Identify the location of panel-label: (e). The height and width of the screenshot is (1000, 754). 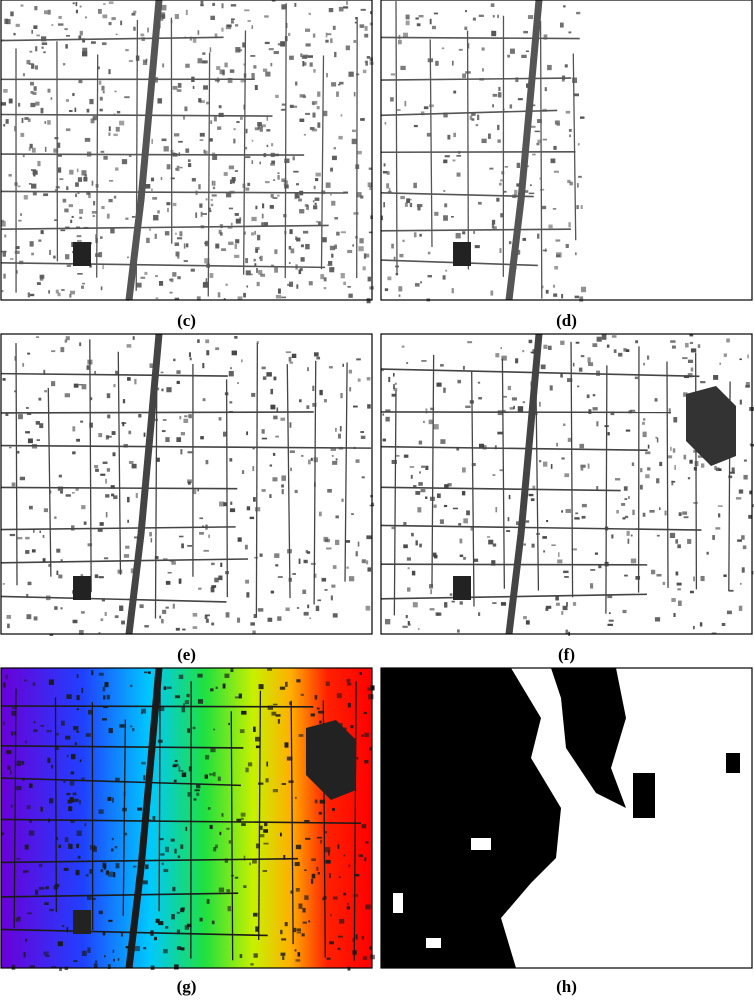
(186, 654).